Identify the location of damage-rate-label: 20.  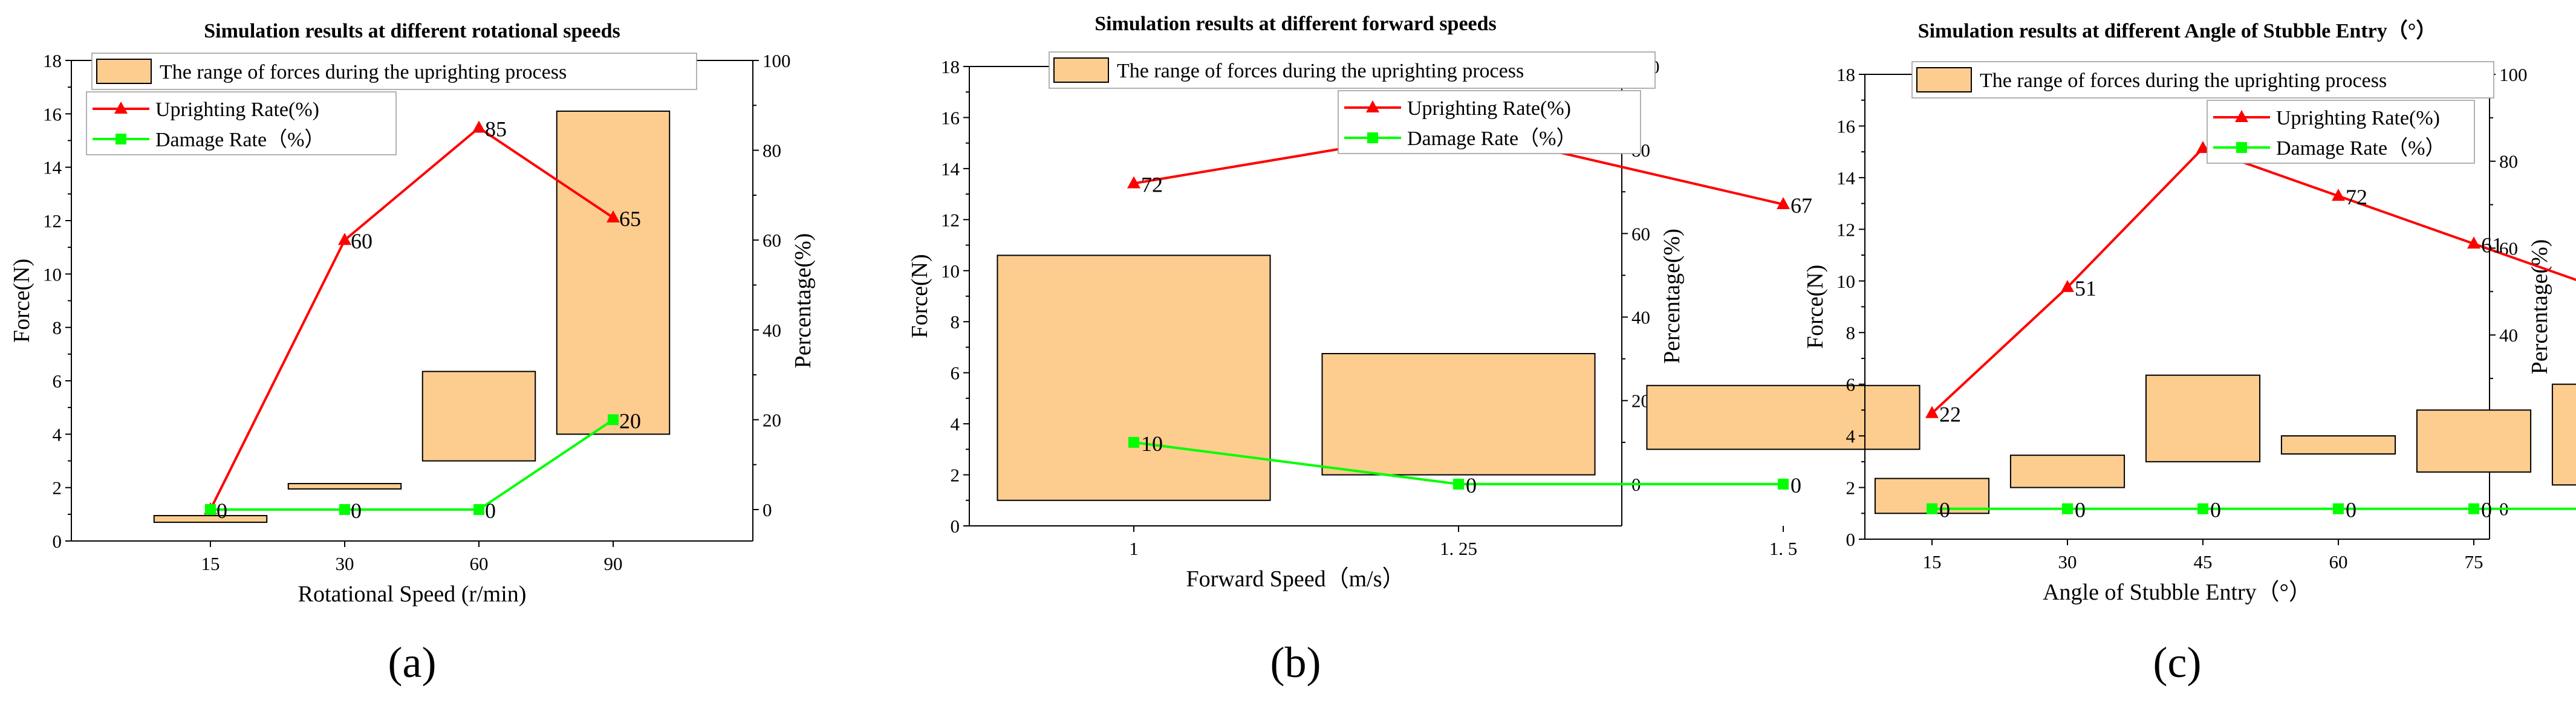
(630, 421).